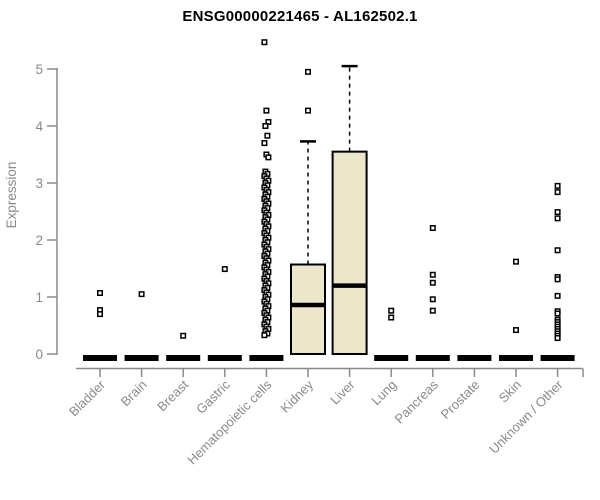 The image size is (600, 500). I want to click on x-tick-label: Unknown / Other, so click(526, 417).